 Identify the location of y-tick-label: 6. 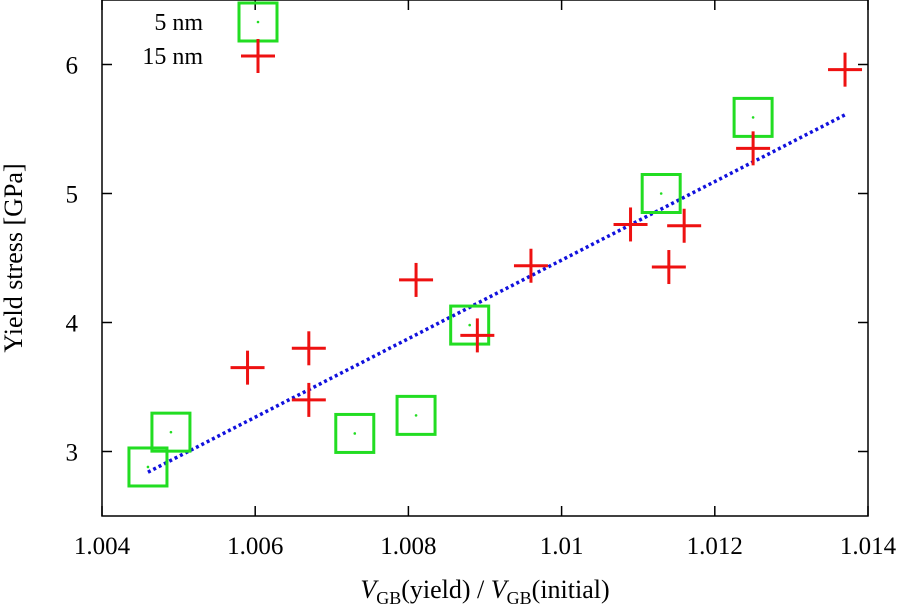
(72, 66).